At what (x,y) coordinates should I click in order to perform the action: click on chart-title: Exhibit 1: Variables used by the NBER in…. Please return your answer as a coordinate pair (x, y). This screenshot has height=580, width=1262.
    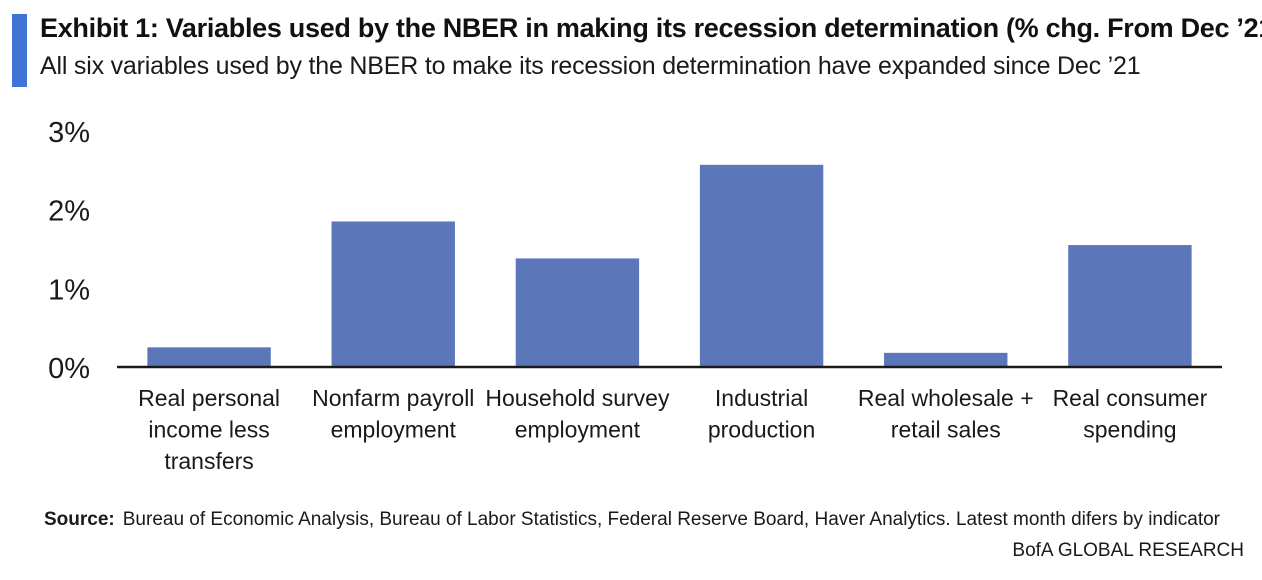
    Looking at the image, I should click on (651, 28).